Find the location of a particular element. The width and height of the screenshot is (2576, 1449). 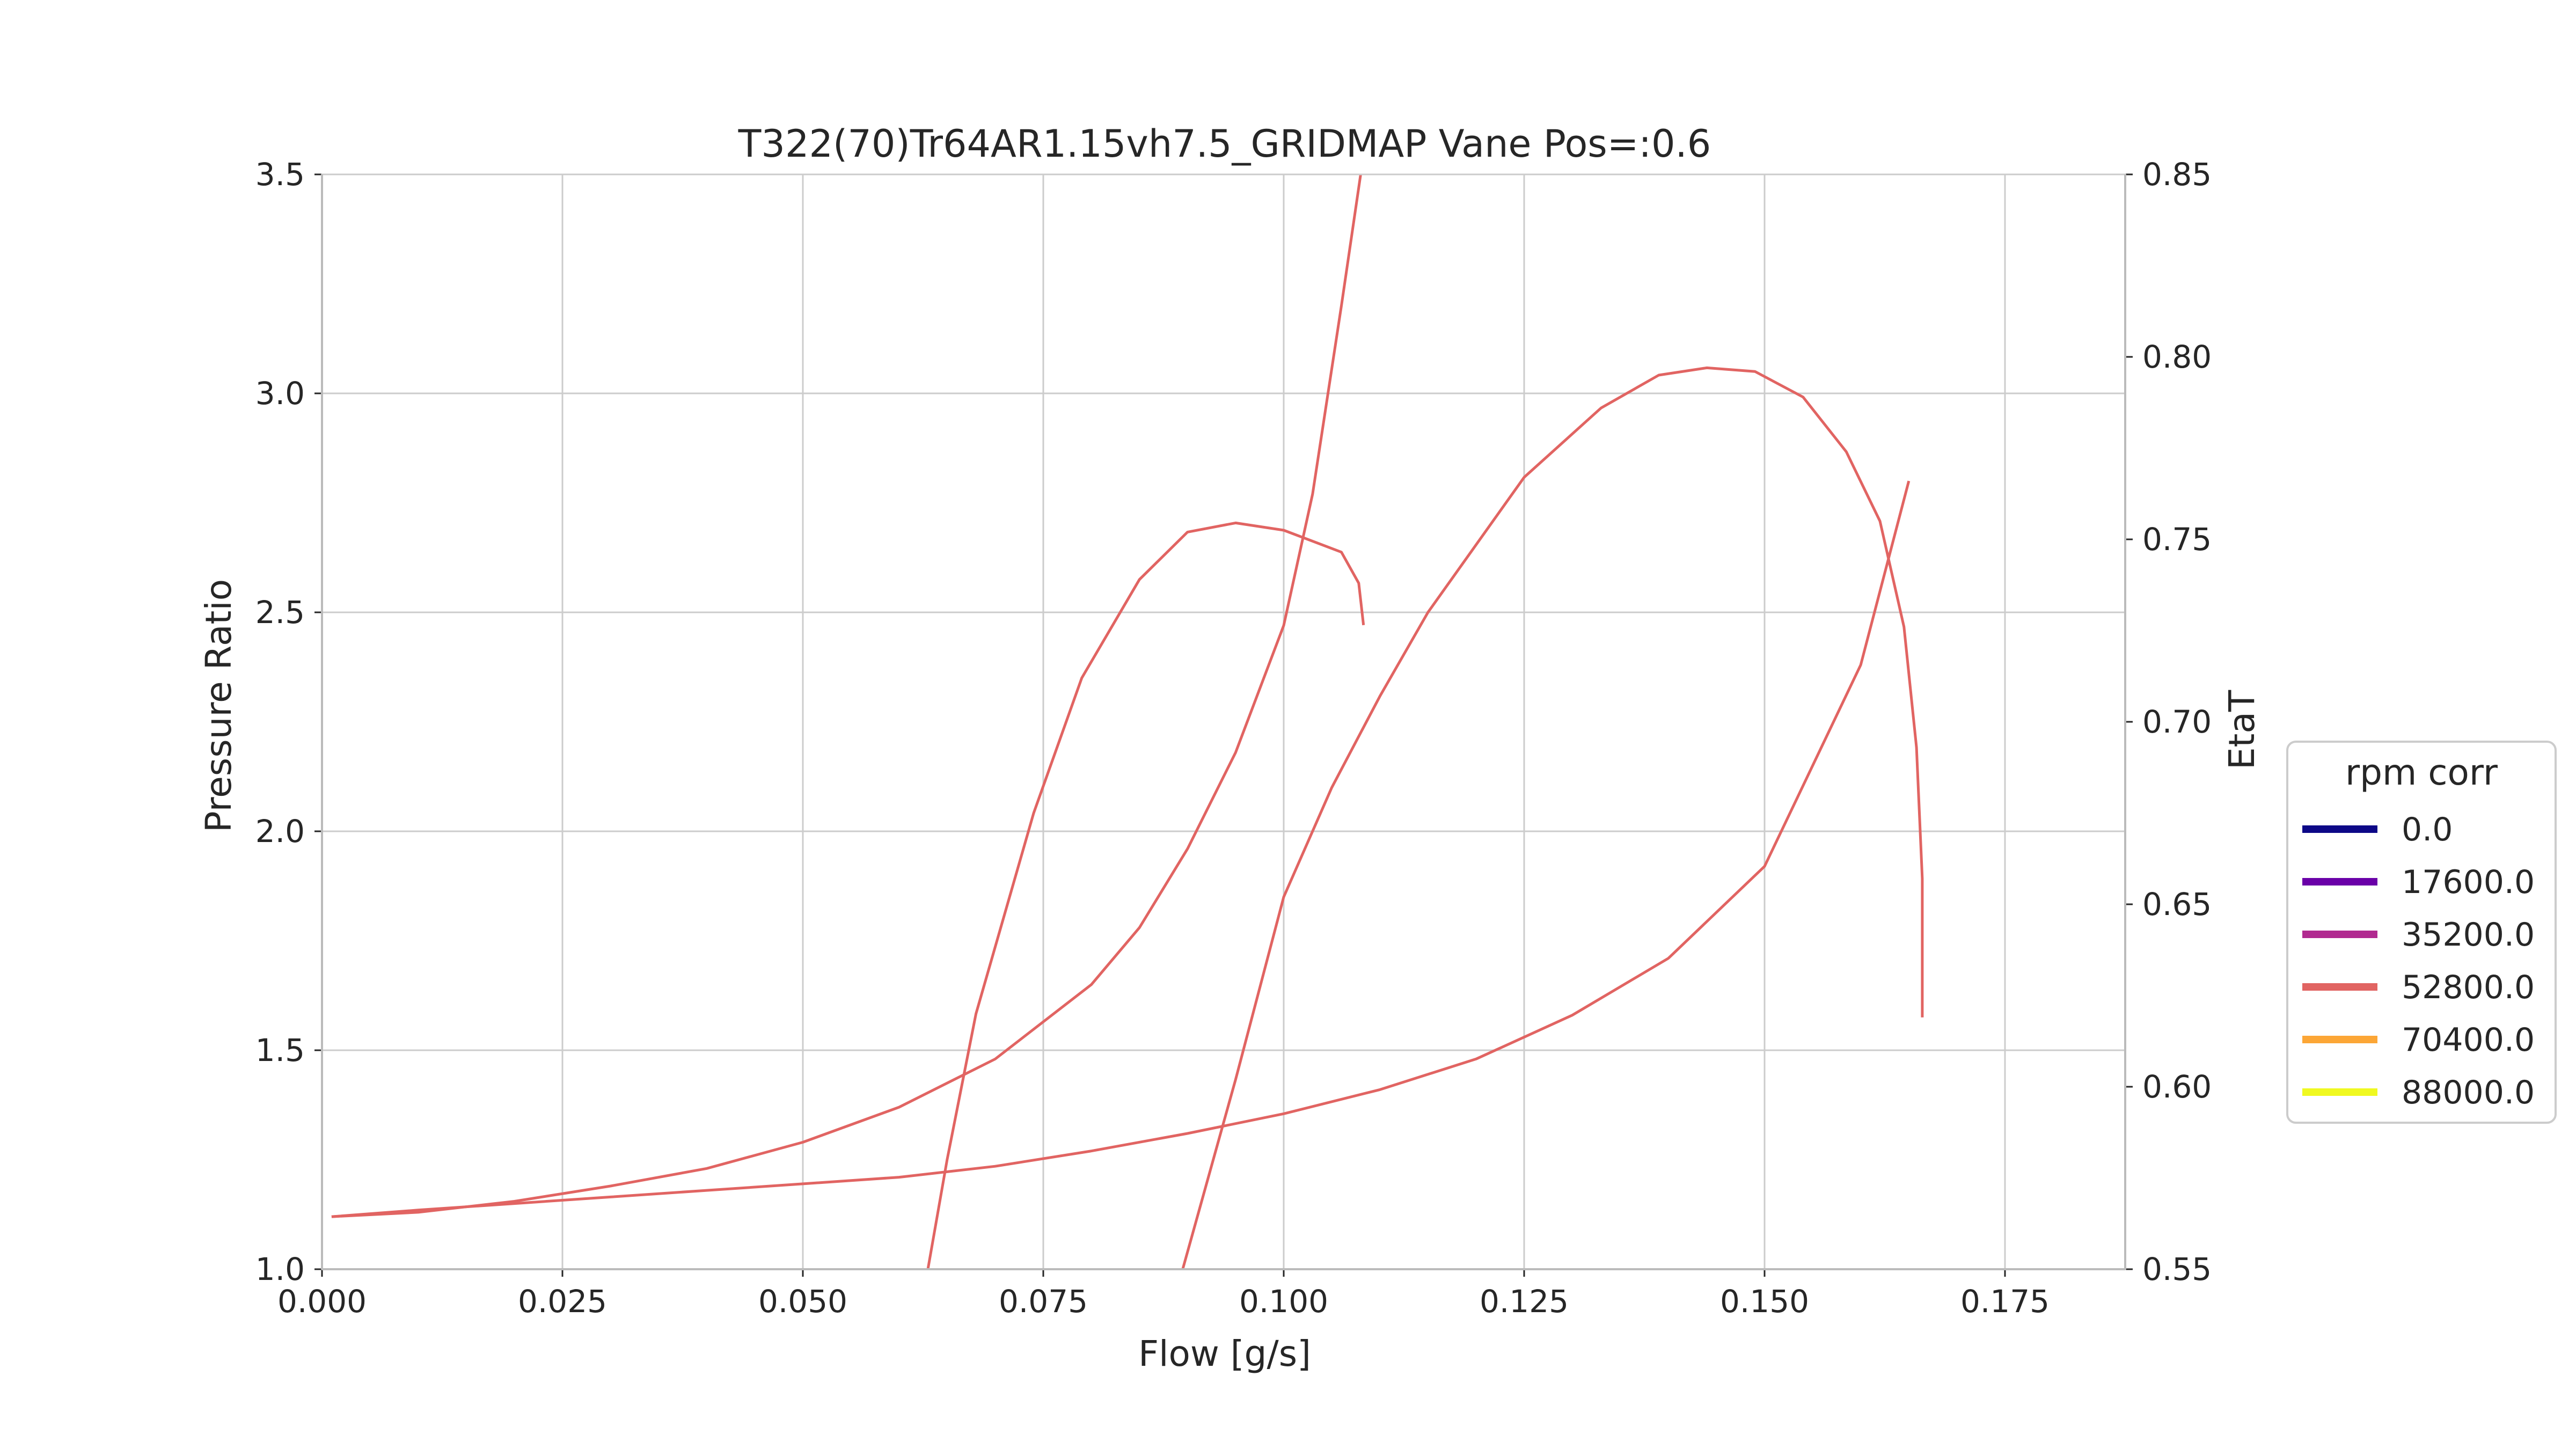

y-tick-label: 1.0 is located at coordinates (280, 1269).